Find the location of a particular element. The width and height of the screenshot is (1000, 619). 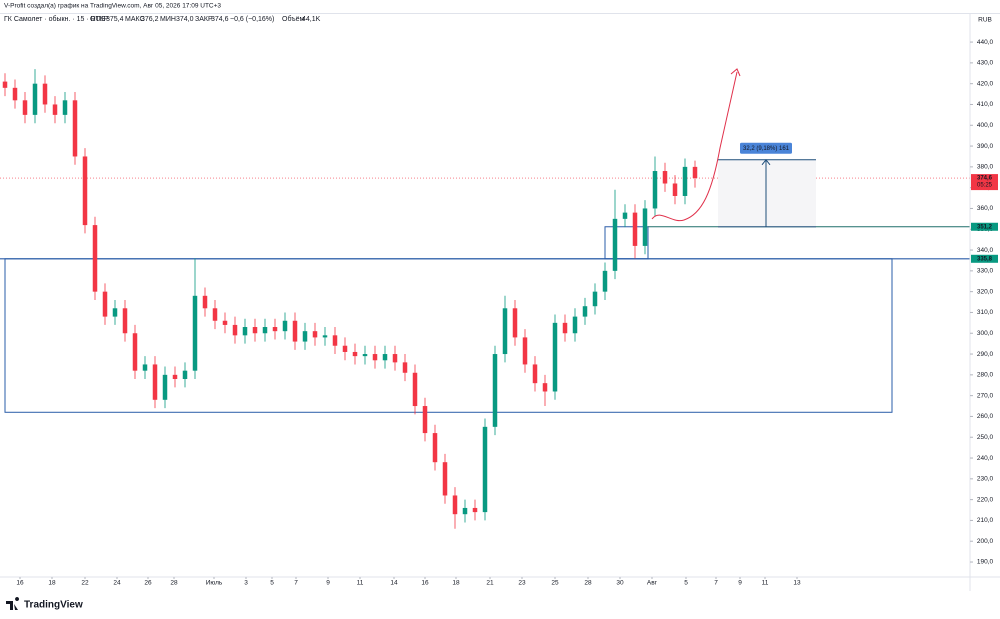

measure-label: 32,2 (9,18%) 161 is located at coordinates (766, 149).